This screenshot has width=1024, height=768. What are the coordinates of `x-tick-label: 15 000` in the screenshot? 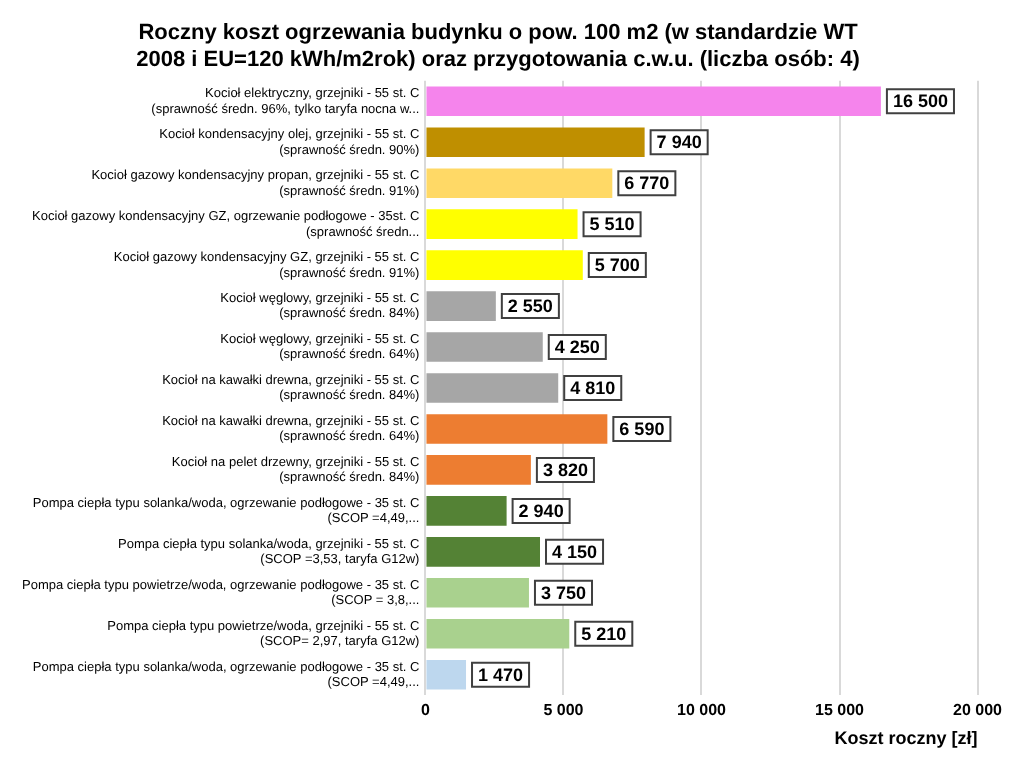 It's located at (840, 710).